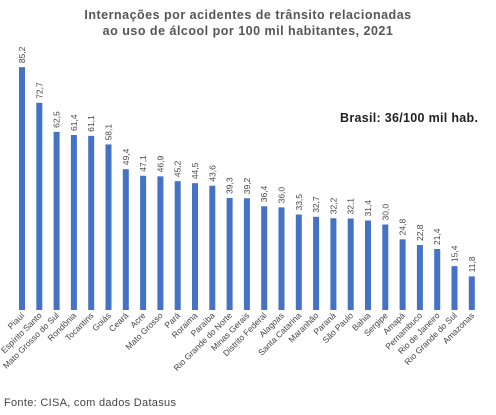 The image size is (496, 415). Describe the element at coordinates (39, 90) in the screenshot. I see `value-label: 72,7` at that location.